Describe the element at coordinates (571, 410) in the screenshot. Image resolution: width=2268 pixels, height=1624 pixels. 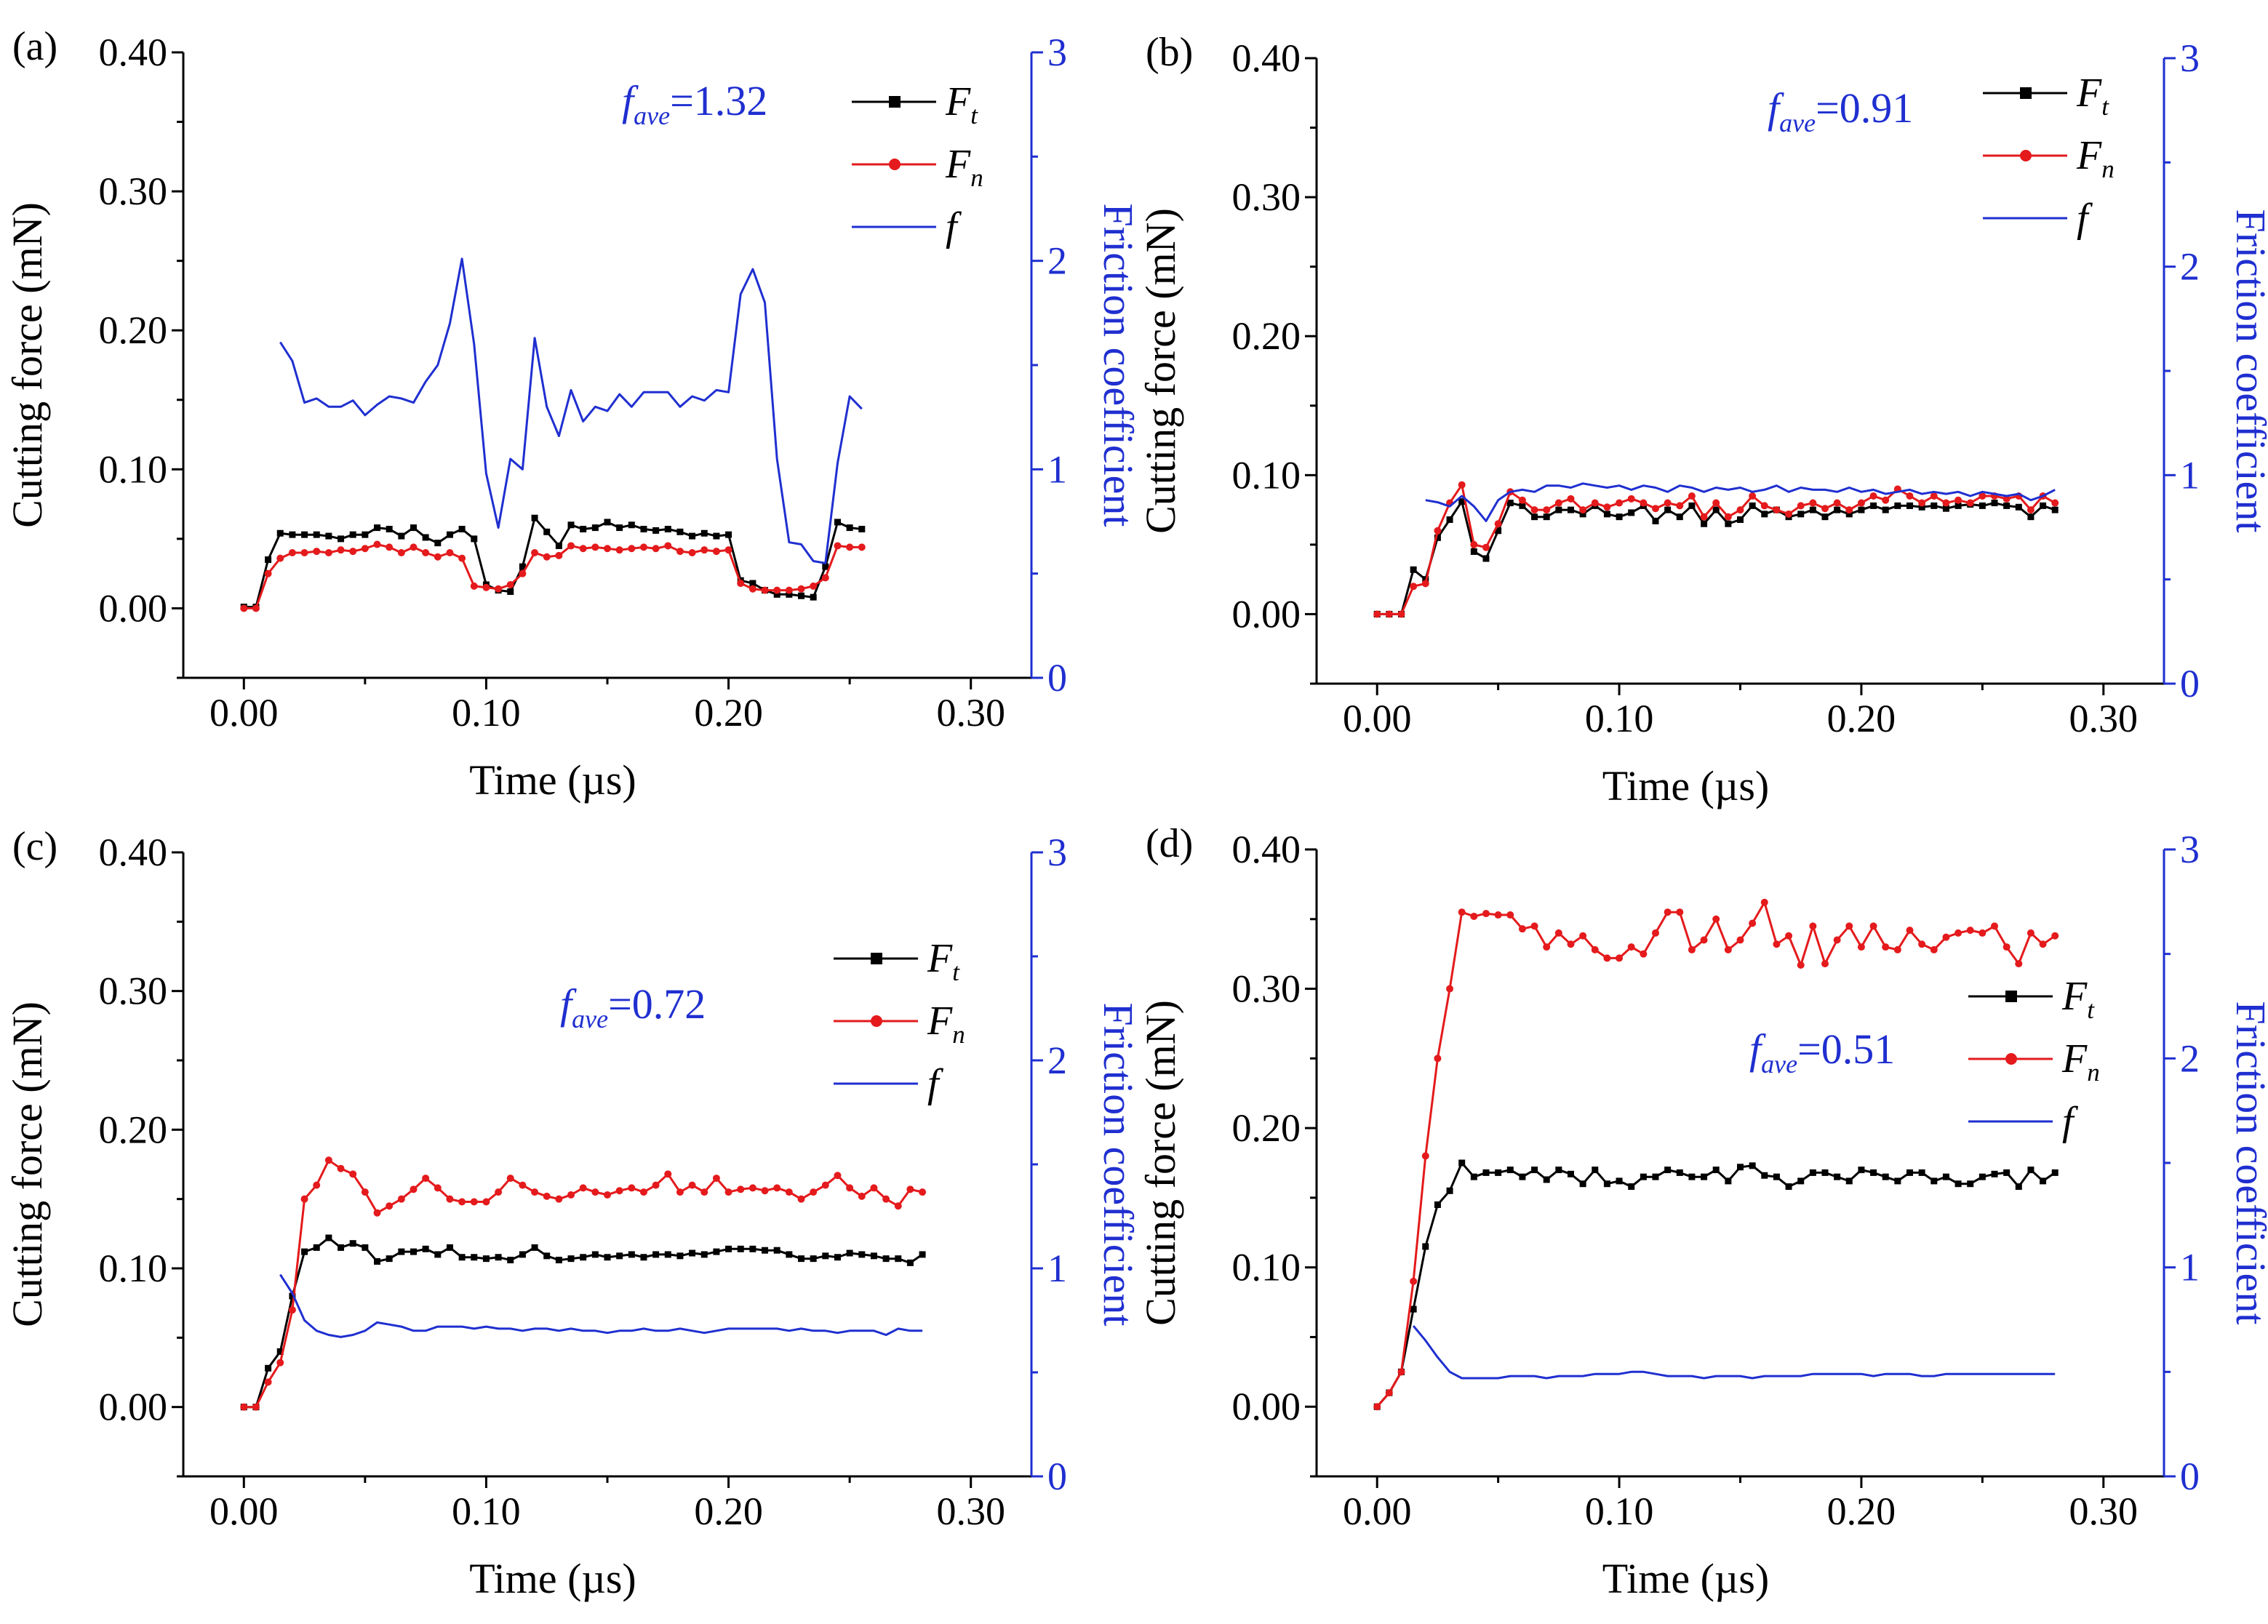
I see `series-line-f` at that location.